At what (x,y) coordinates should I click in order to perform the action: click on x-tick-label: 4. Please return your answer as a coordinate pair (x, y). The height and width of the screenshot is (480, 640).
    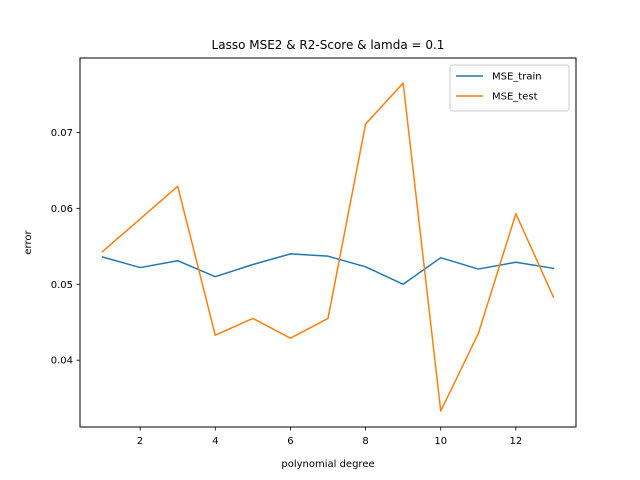
    Looking at the image, I should click on (215, 441).